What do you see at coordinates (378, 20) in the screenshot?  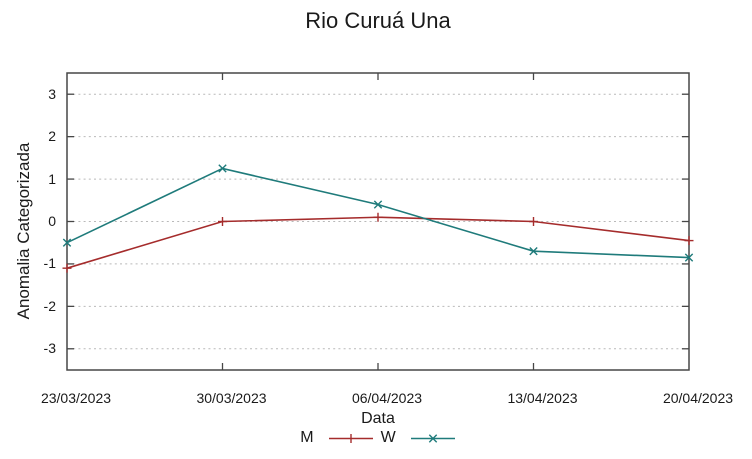 I see `chart-title: Rio Curuá Una` at bounding box center [378, 20].